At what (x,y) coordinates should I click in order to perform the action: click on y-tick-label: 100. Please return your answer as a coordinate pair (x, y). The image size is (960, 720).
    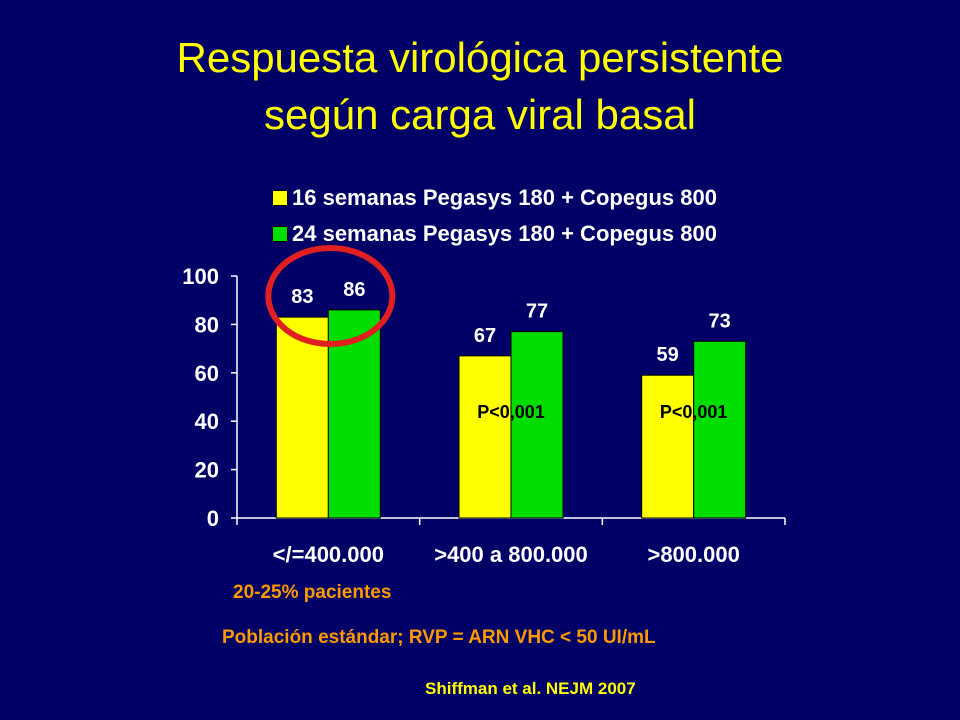
    Looking at the image, I should click on (200, 276).